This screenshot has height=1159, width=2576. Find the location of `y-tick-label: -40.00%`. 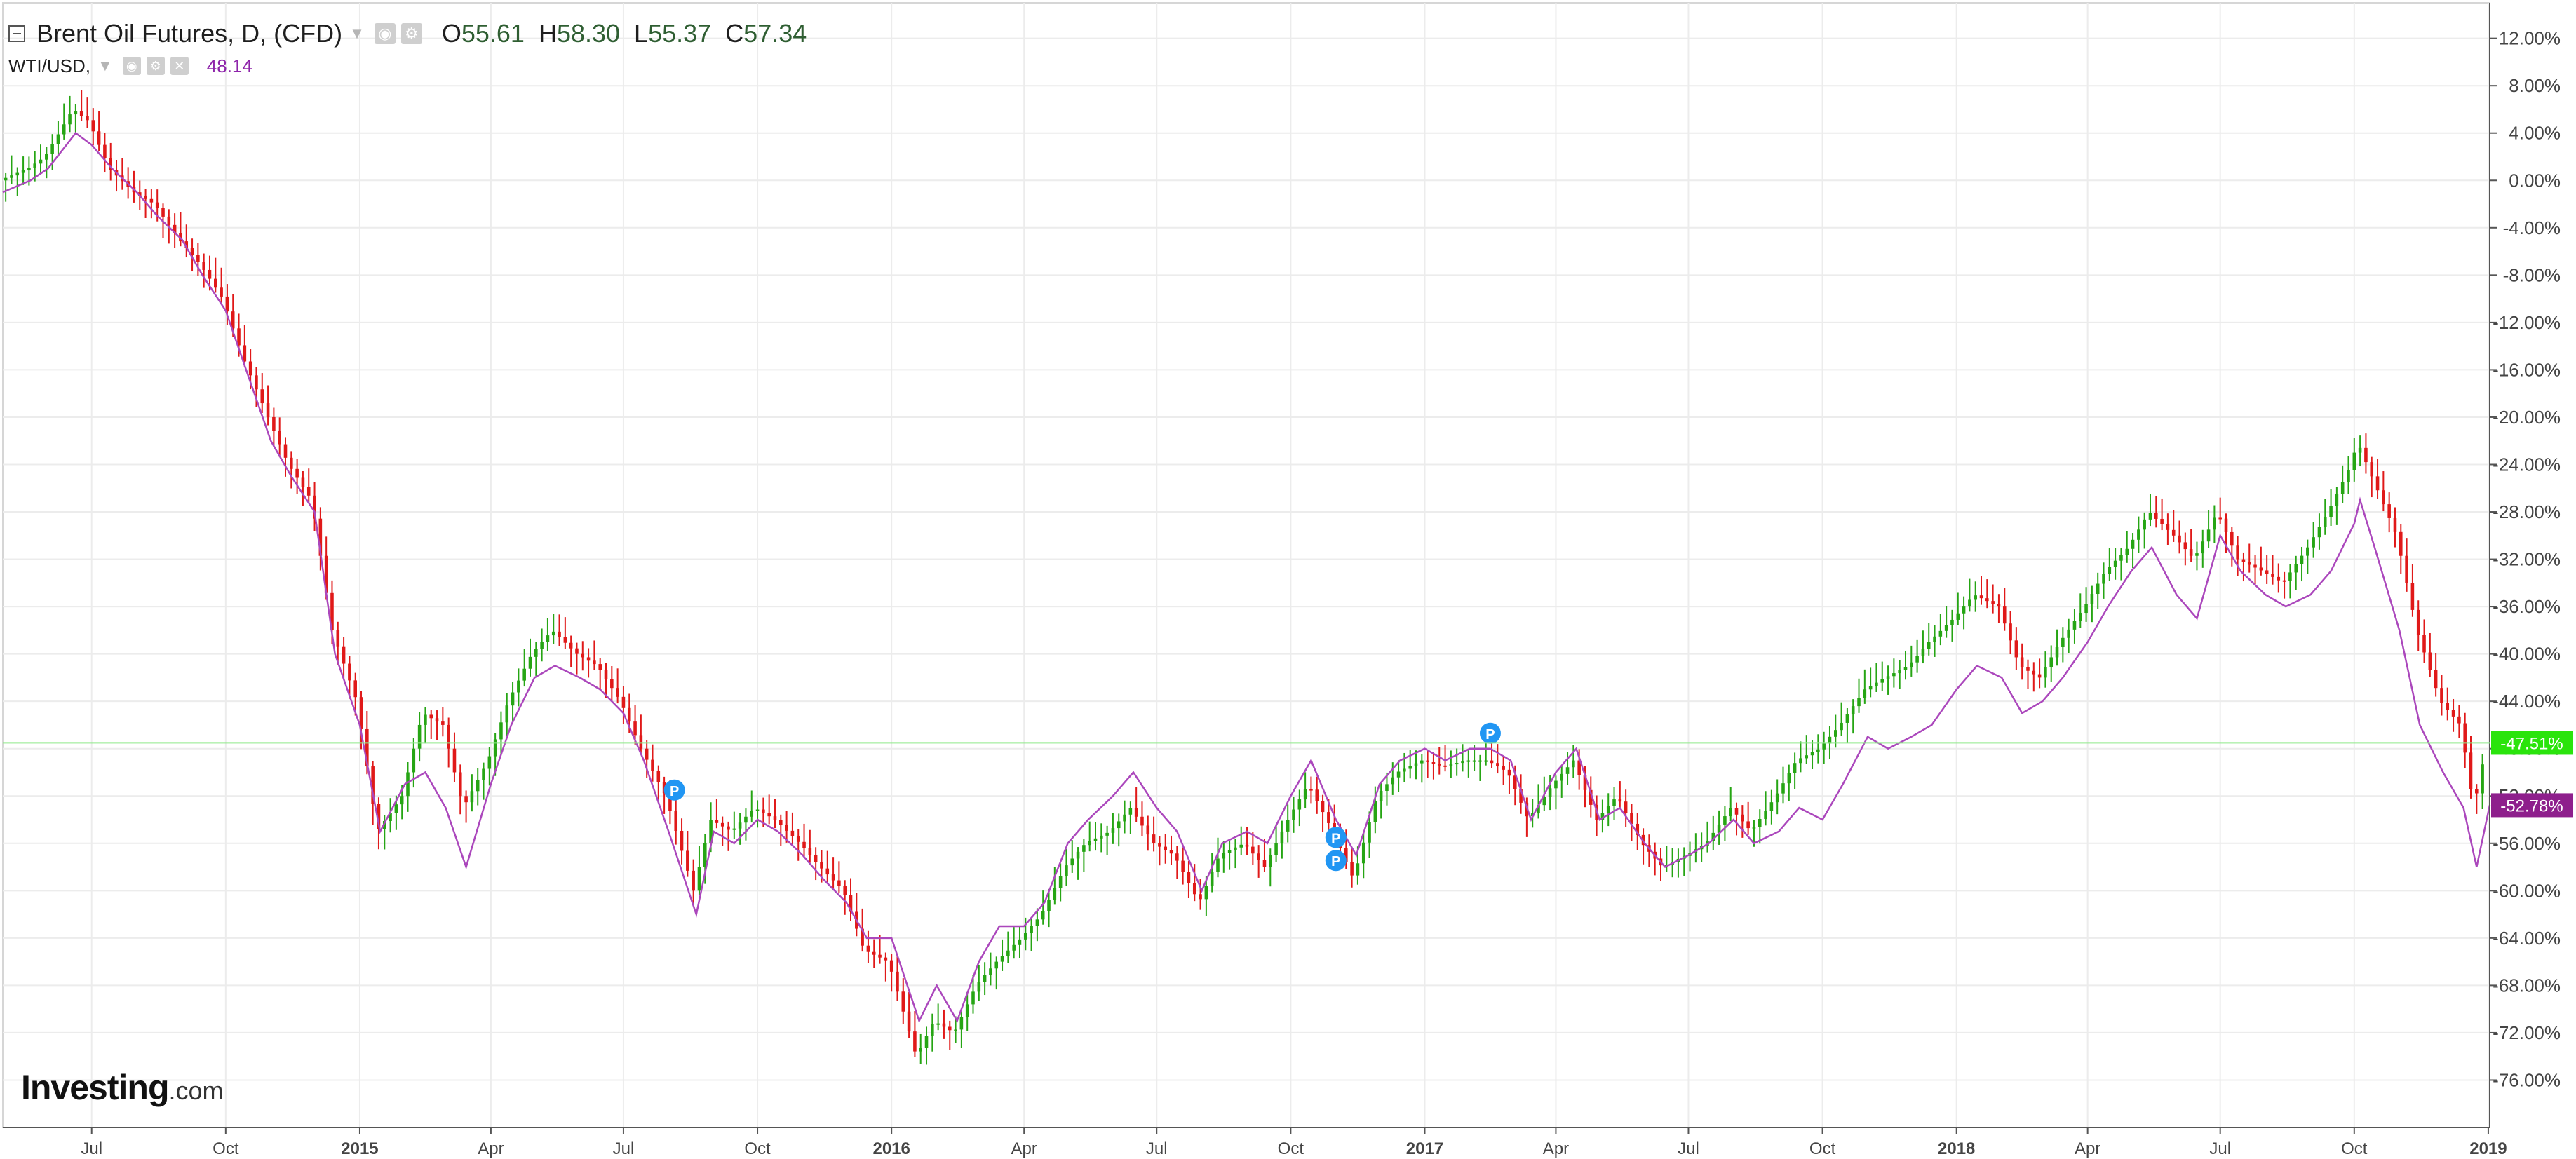

y-tick-label: -40.00% is located at coordinates (2527, 655).